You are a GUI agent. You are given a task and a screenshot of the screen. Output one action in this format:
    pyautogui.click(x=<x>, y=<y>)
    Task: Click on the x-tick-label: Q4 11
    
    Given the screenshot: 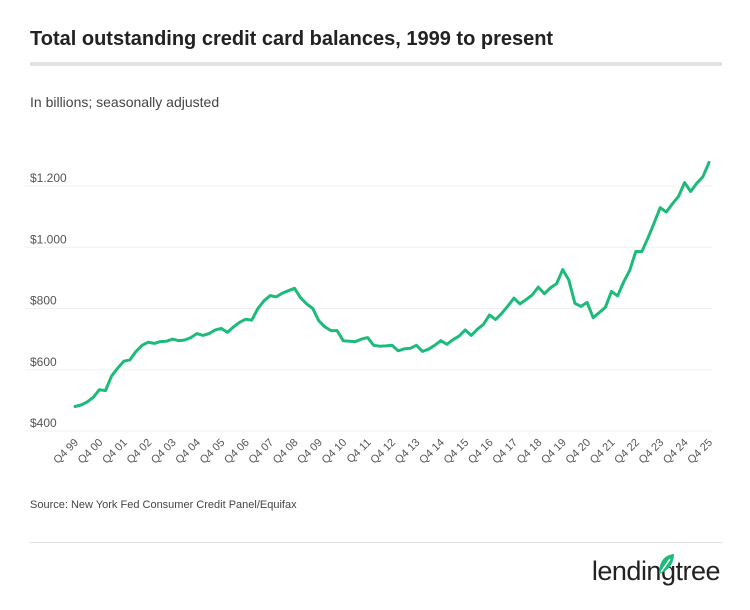 What is the action you would take?
    pyautogui.click(x=359, y=451)
    